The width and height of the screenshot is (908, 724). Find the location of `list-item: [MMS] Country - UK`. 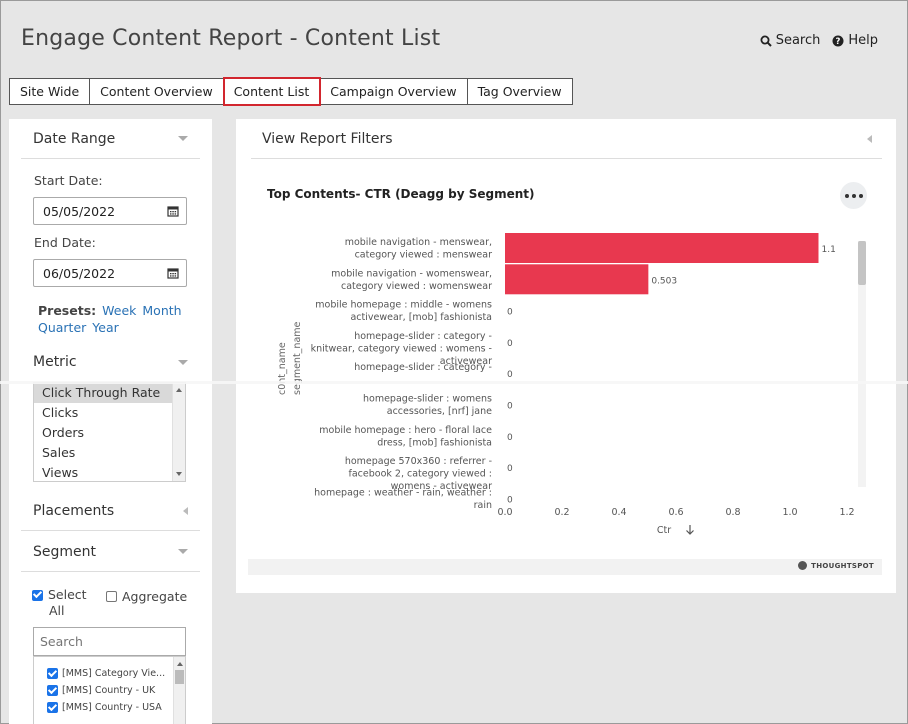

list-item: [MMS] Country - UK is located at coordinates (109, 690).